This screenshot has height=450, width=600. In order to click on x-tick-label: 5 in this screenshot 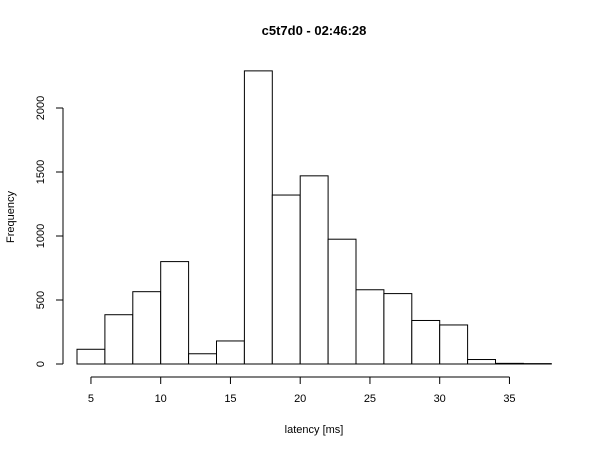, I will do `click(91, 399)`.